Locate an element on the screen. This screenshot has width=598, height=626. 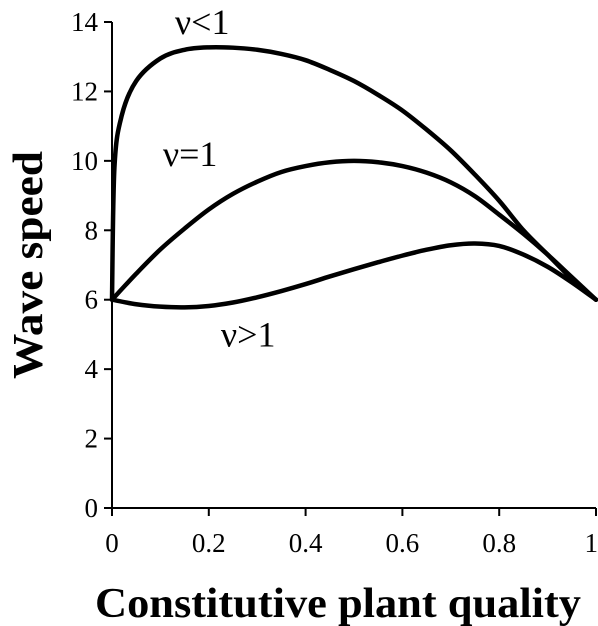
y-axis-label: Wave speed is located at coordinates (29, 265).